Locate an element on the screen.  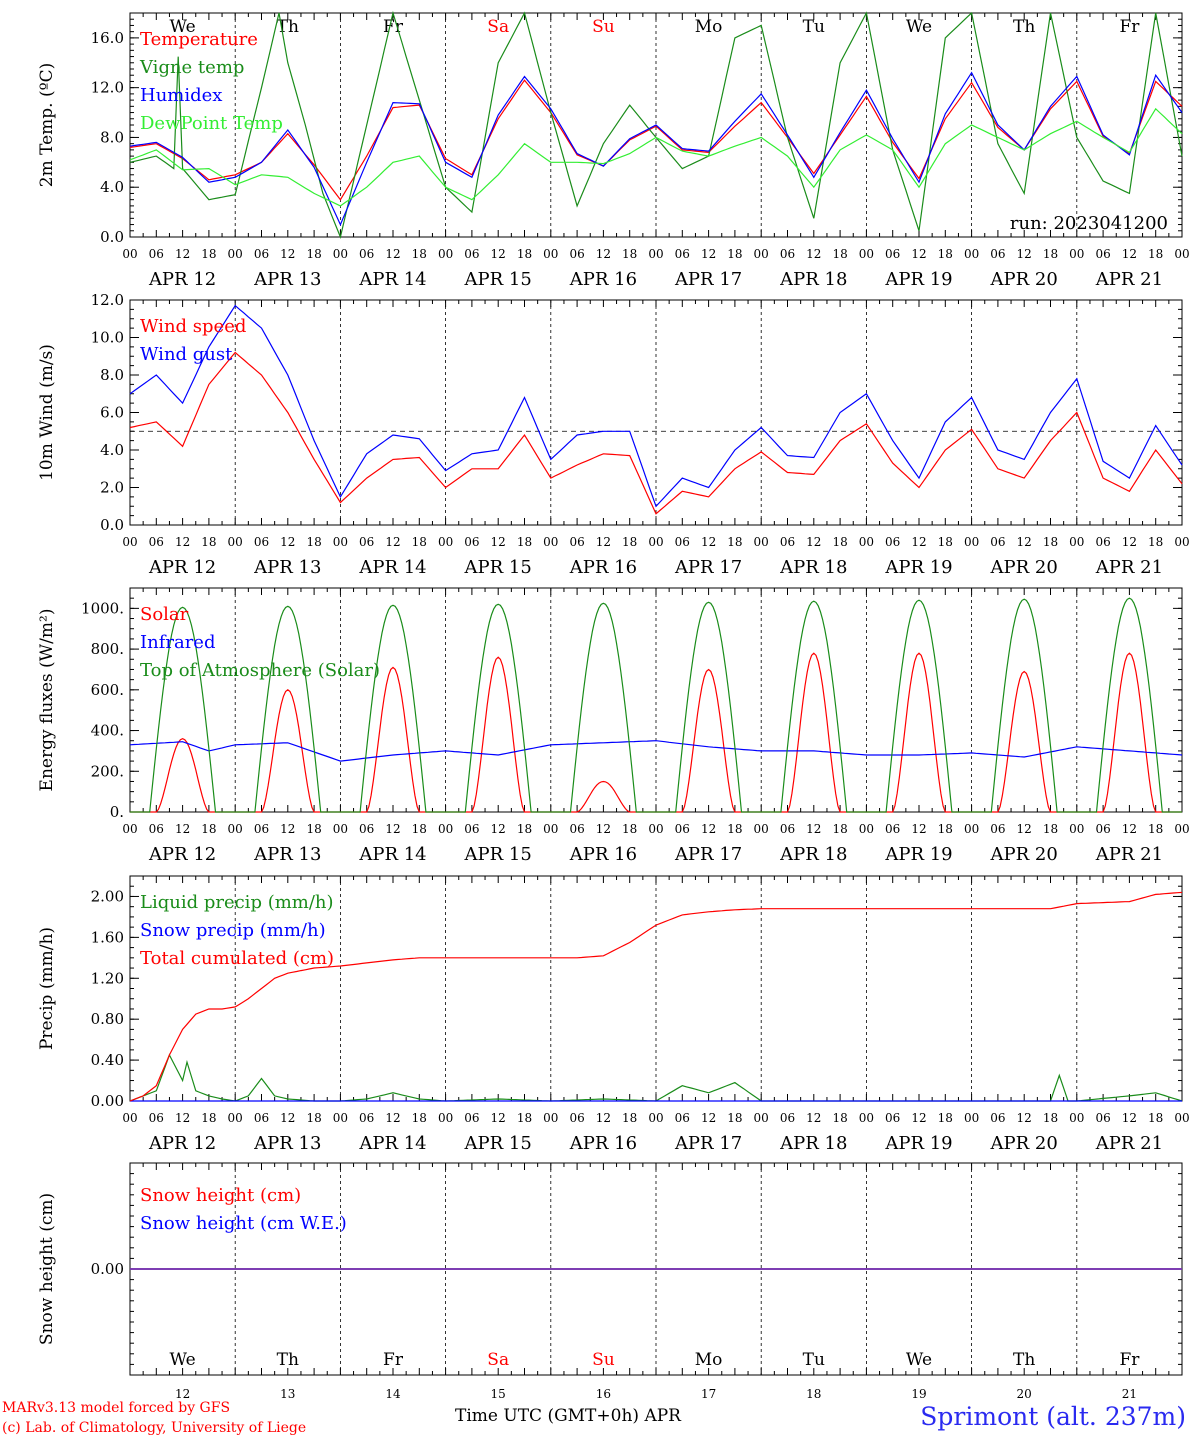
x-date-label: APR 15 is located at coordinates (498, 567).